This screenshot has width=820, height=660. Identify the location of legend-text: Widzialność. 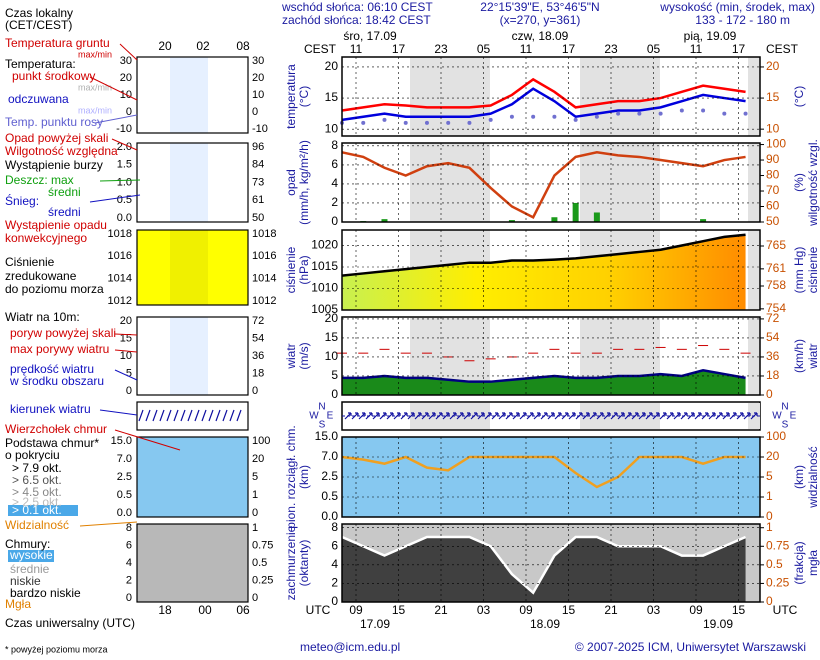
(37, 525).